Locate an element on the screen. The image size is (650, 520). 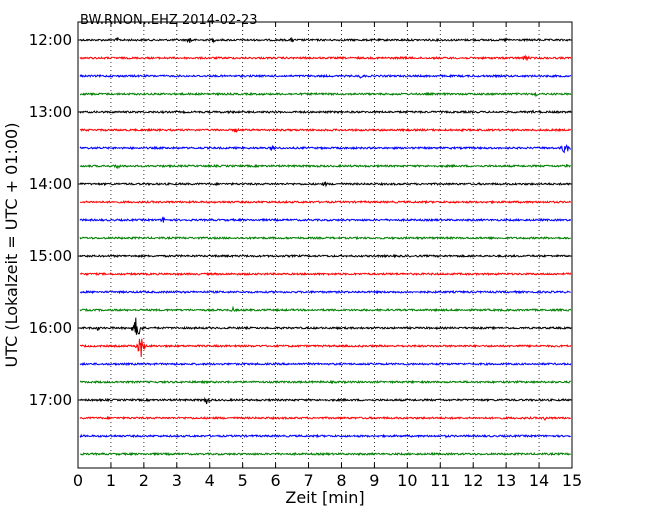
x-tick-label: 7 is located at coordinates (308, 480).